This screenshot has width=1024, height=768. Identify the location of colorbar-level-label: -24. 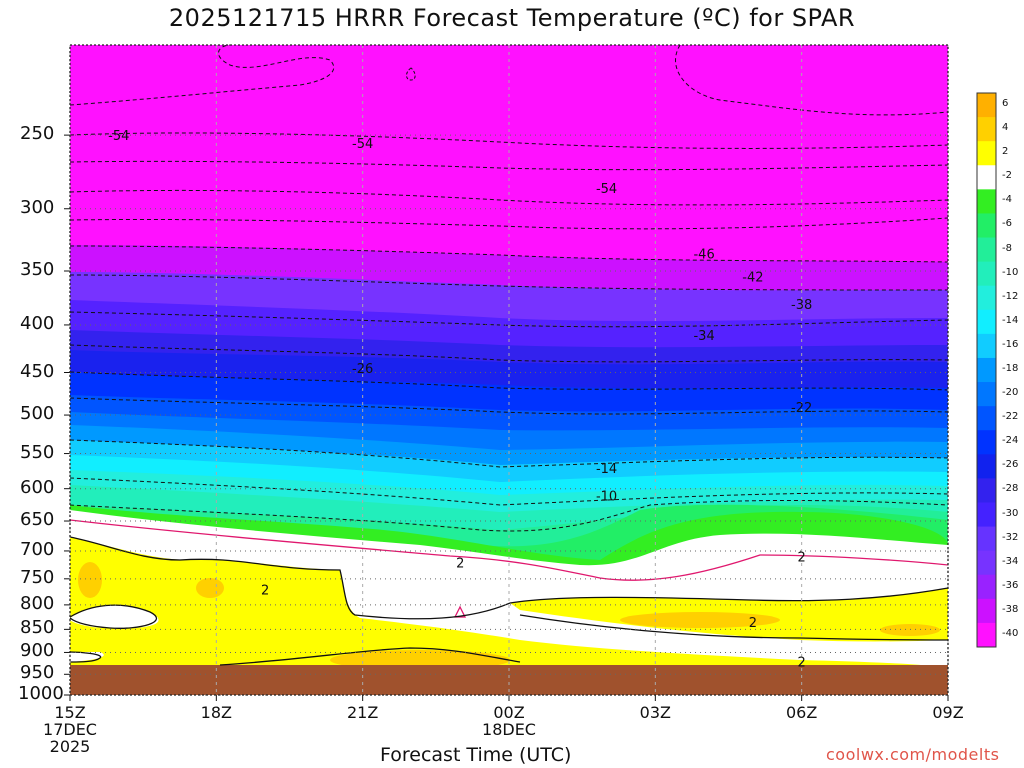
(1010, 441).